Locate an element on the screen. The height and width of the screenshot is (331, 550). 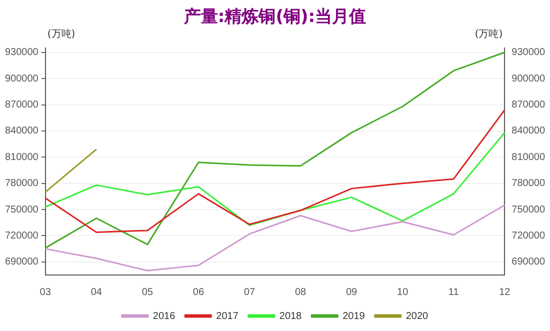
legend-label: 2020 is located at coordinates (417, 316).